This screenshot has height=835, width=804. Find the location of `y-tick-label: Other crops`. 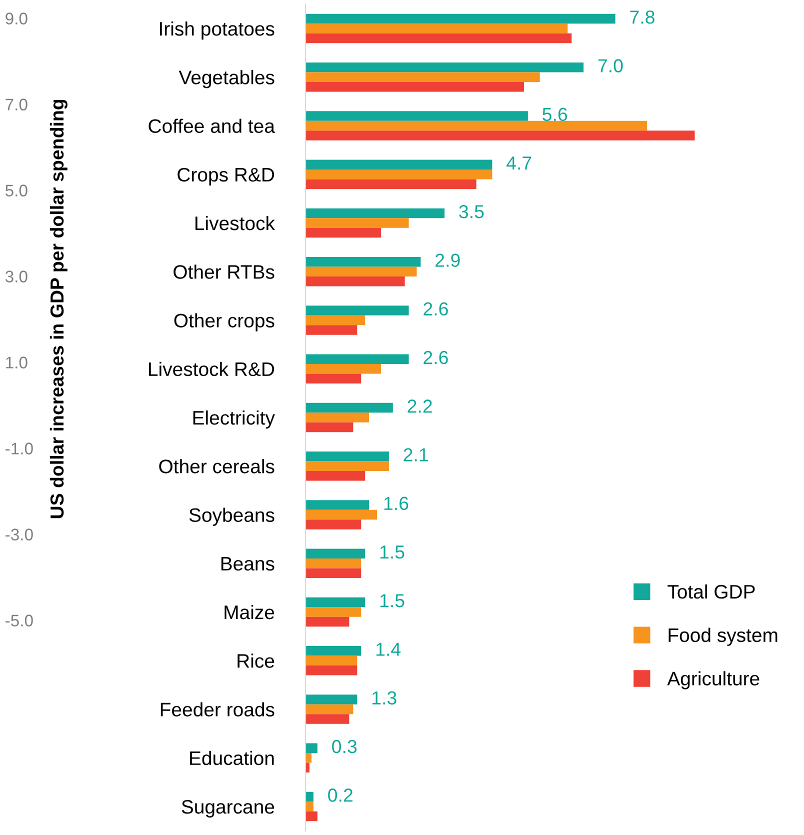

y-tick-label: Other crops is located at coordinates (224, 322).